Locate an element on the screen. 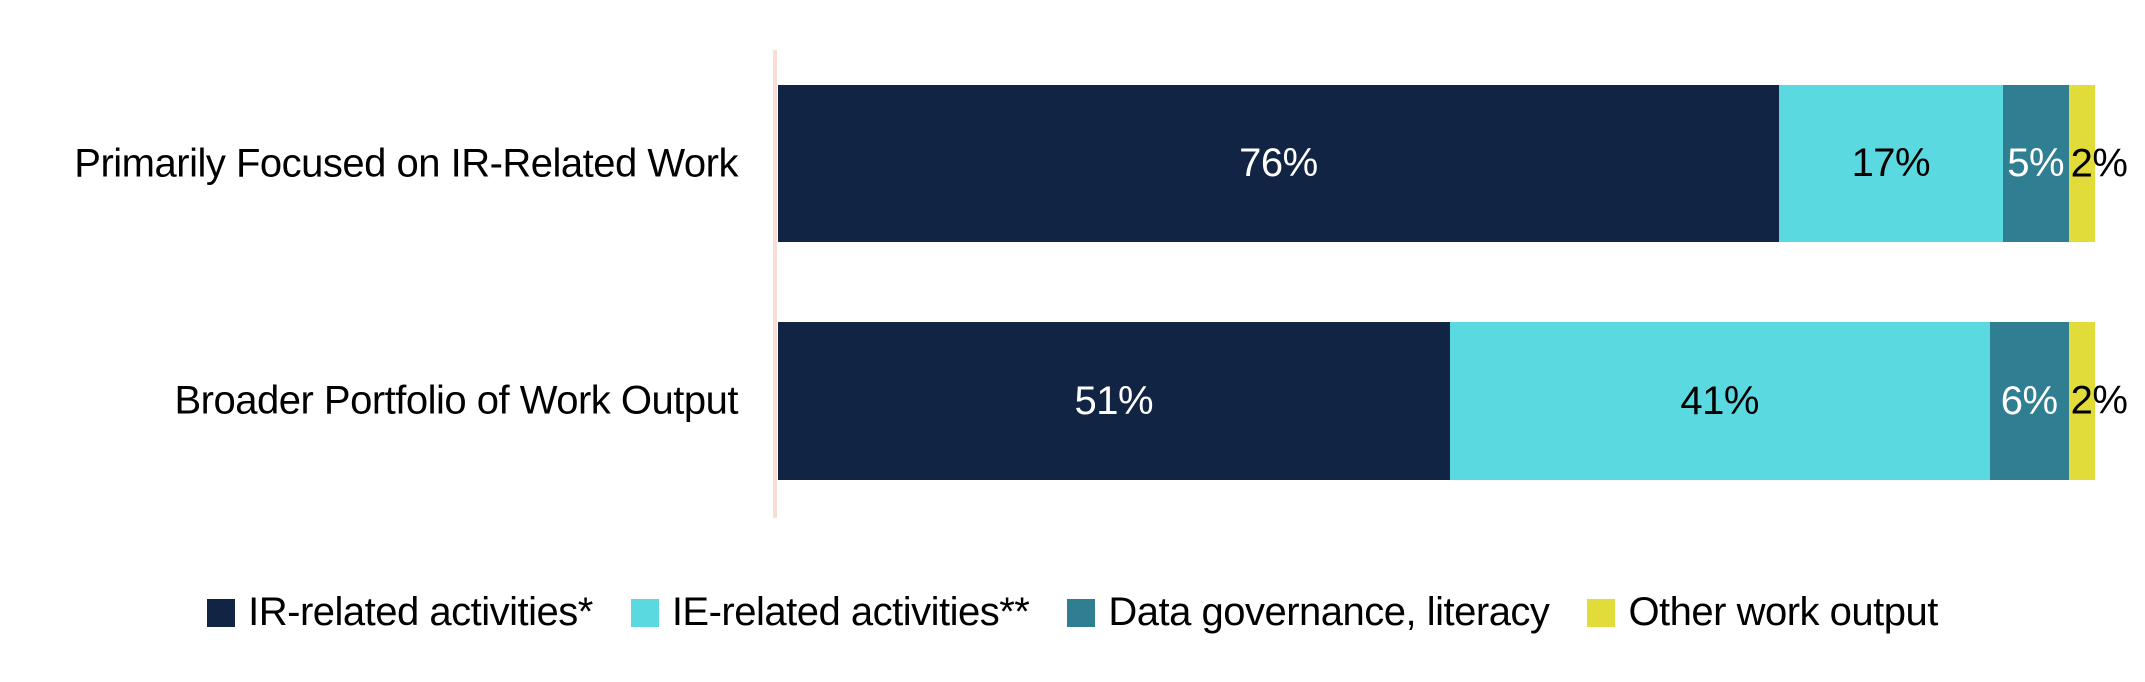 The width and height of the screenshot is (2145, 682). segment-value-label: 76% is located at coordinates (1278, 163).